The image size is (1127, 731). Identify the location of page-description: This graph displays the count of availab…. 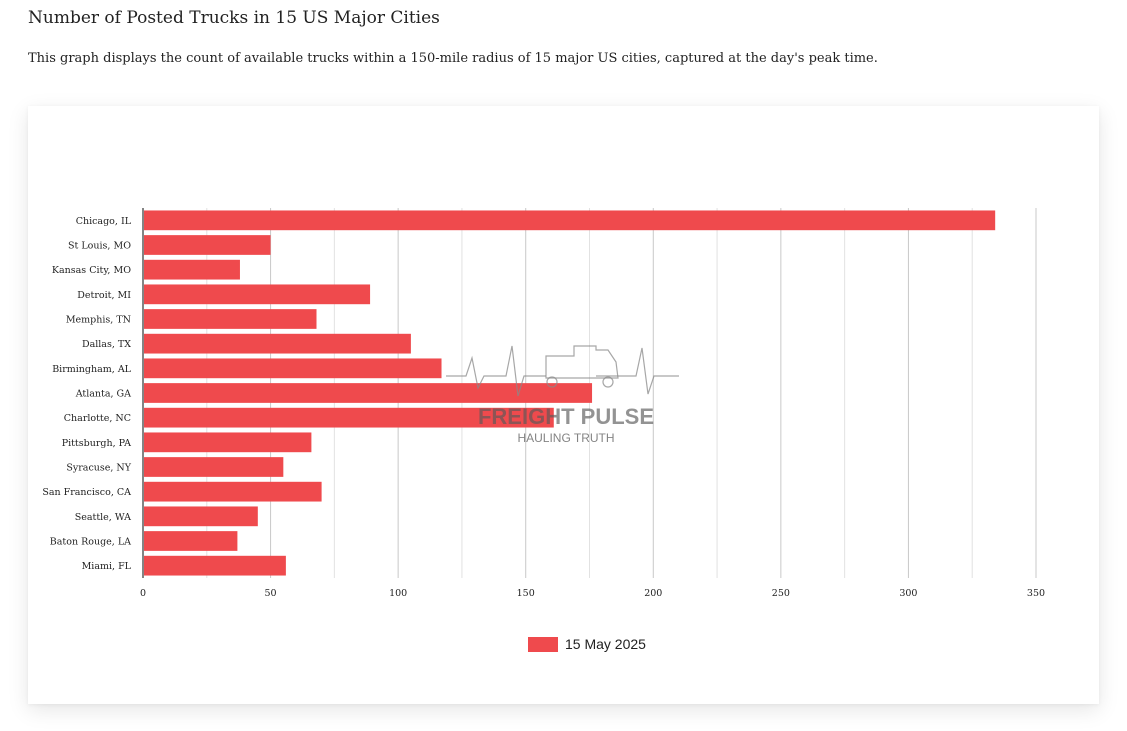
(453, 58).